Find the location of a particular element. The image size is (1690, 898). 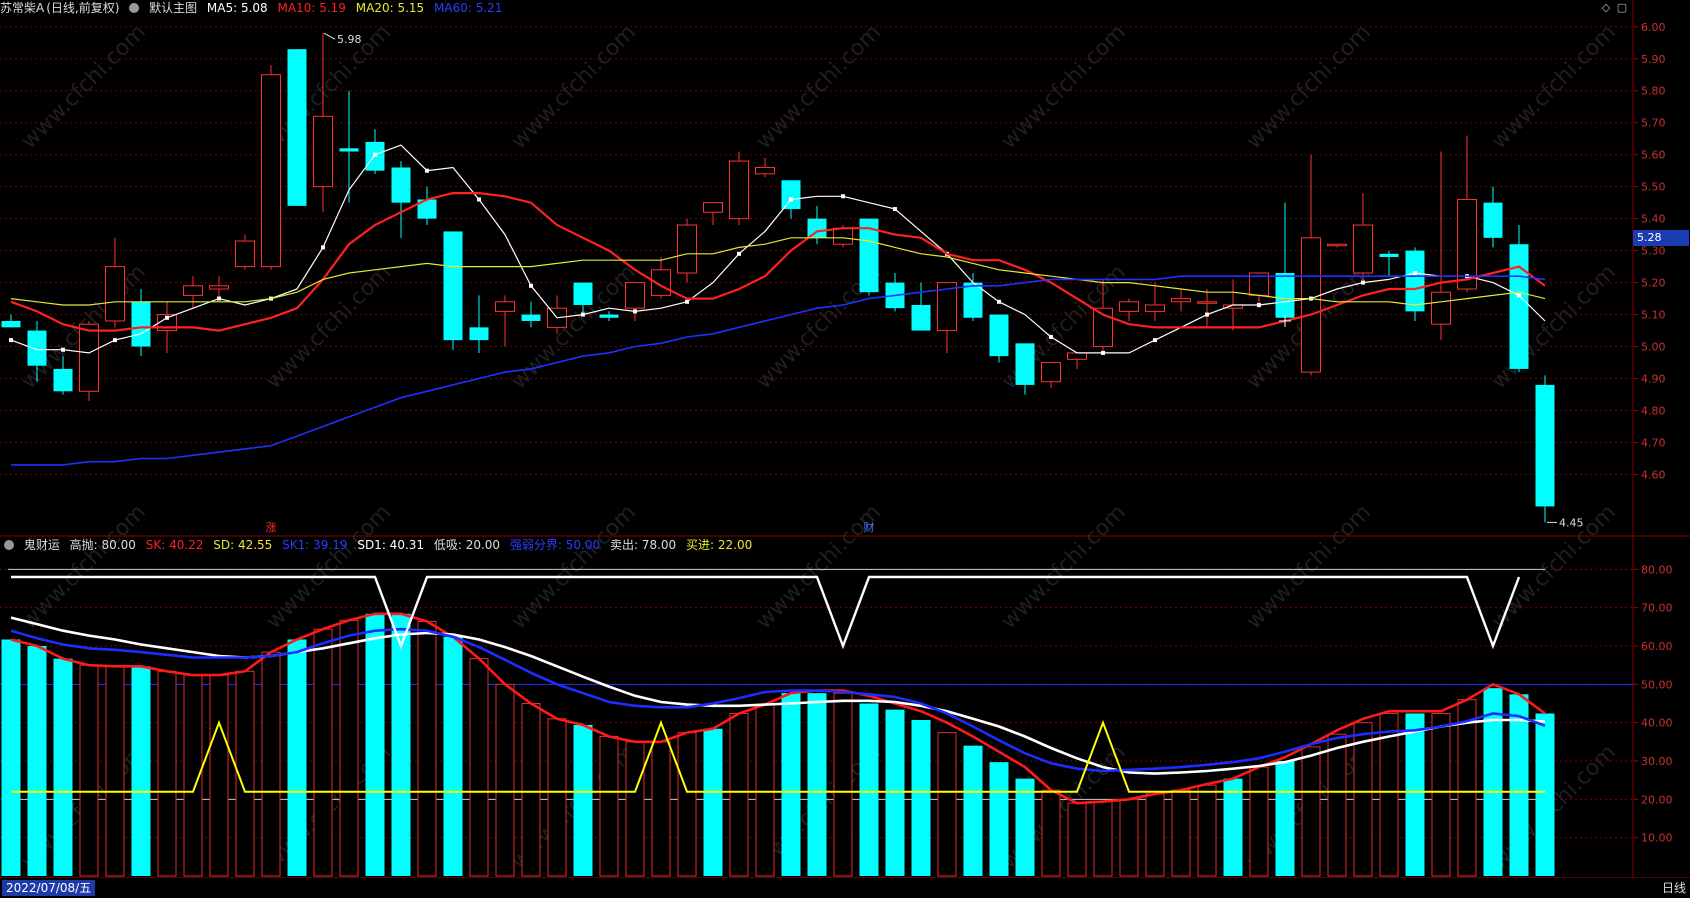

ma10-line is located at coordinates (778, 262).